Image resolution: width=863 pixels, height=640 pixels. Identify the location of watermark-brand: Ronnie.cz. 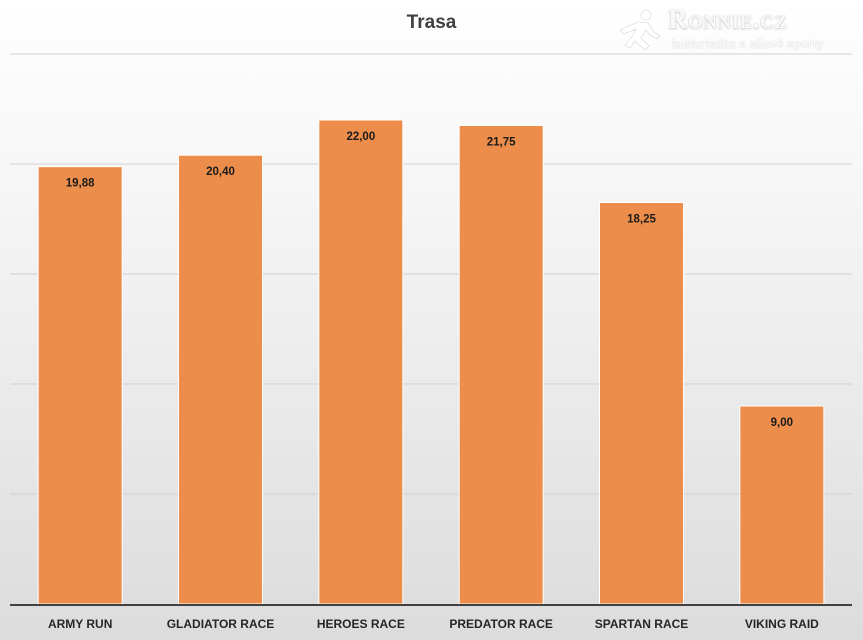
(728, 19).